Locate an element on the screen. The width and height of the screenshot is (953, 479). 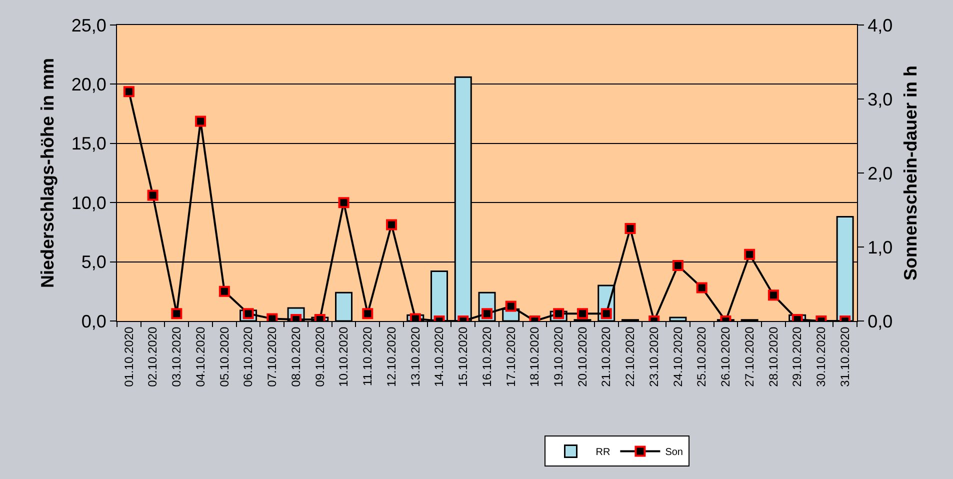
x-tick-label: 21.10.2020 is located at coordinates (606, 356).